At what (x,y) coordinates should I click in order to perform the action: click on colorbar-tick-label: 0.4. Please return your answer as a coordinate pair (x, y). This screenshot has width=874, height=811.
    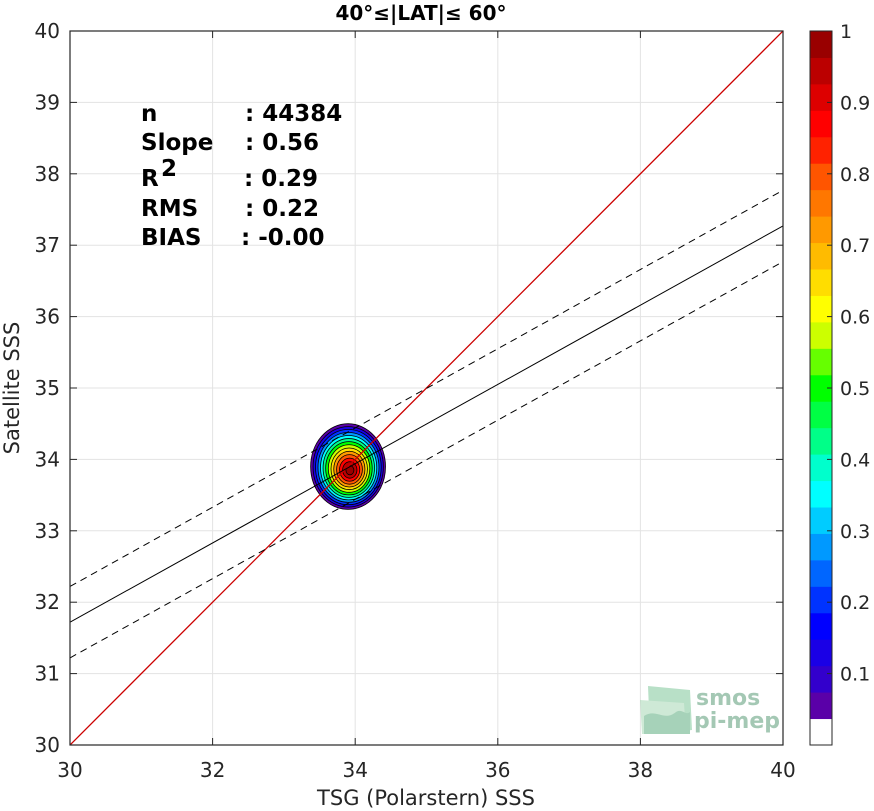
    Looking at the image, I should click on (855, 460).